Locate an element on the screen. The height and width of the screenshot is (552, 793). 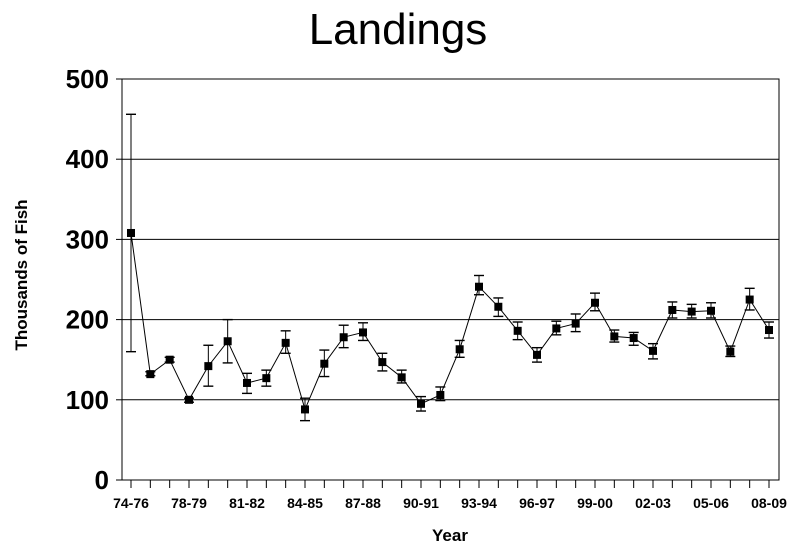
y-tick-label: 100 is located at coordinates (87, 400).